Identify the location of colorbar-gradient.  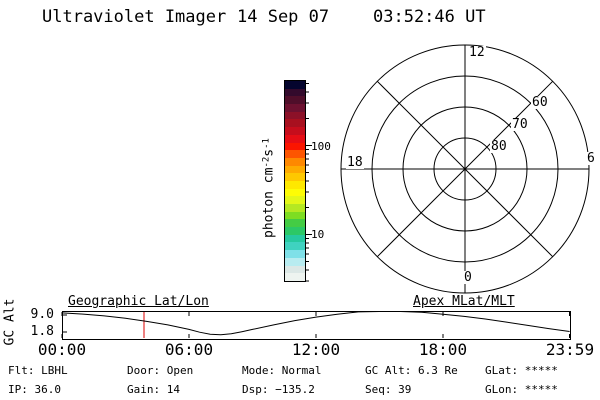
(295, 181).